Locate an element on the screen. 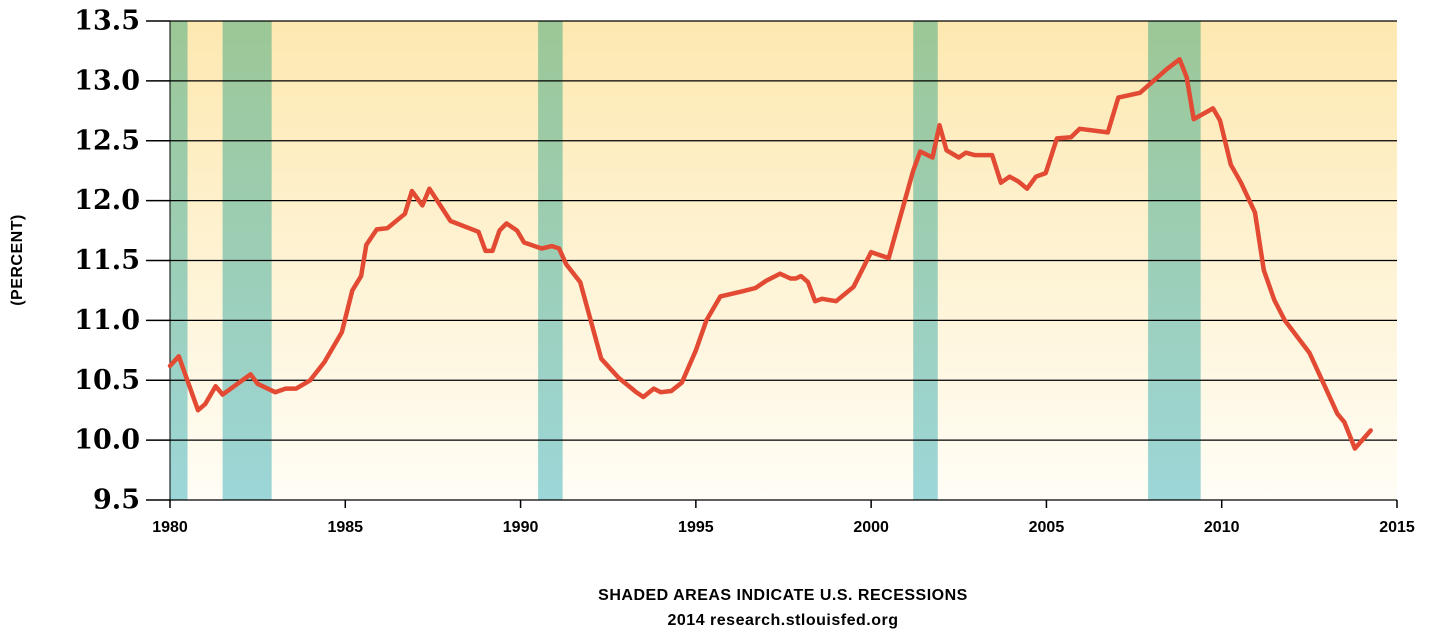 This screenshot has width=1437, height=632. y-tick-label: 12.5 is located at coordinates (107, 140).